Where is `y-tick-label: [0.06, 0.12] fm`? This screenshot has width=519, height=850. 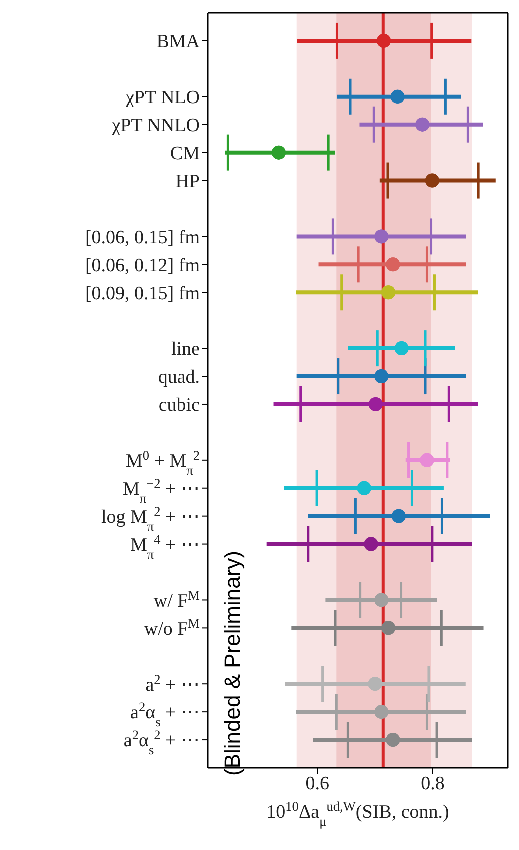 y-tick-label: [0.06, 0.12] fm is located at coordinates (142, 265).